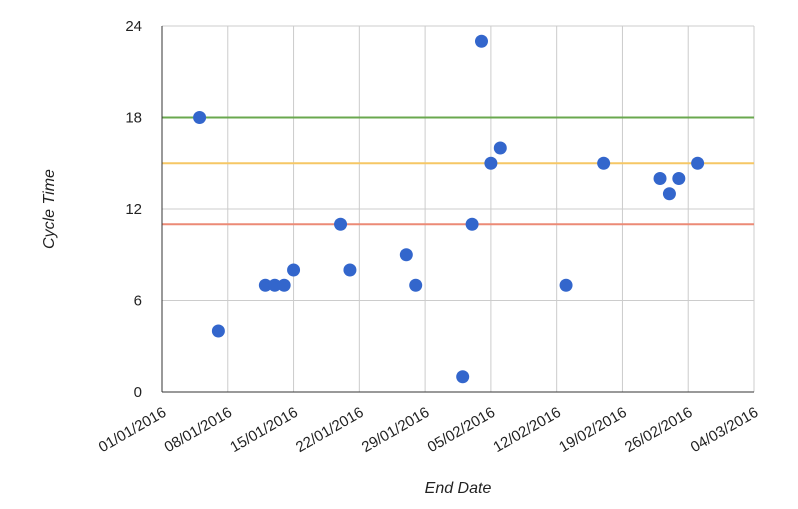  I want to click on x-tick-label: 29/01/2016, so click(396, 430).